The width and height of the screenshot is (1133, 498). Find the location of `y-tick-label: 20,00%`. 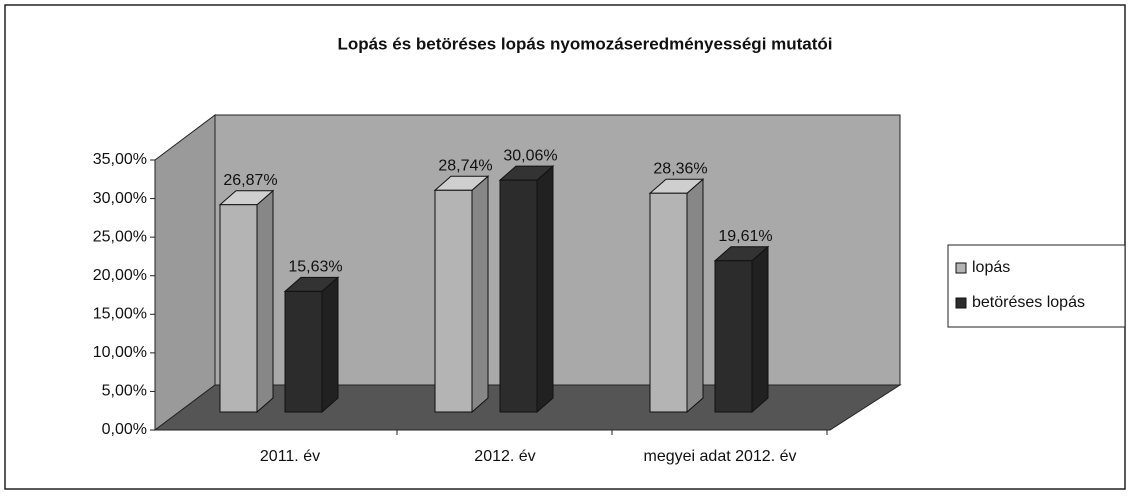

y-tick-label: 20,00% is located at coordinates (120, 275).